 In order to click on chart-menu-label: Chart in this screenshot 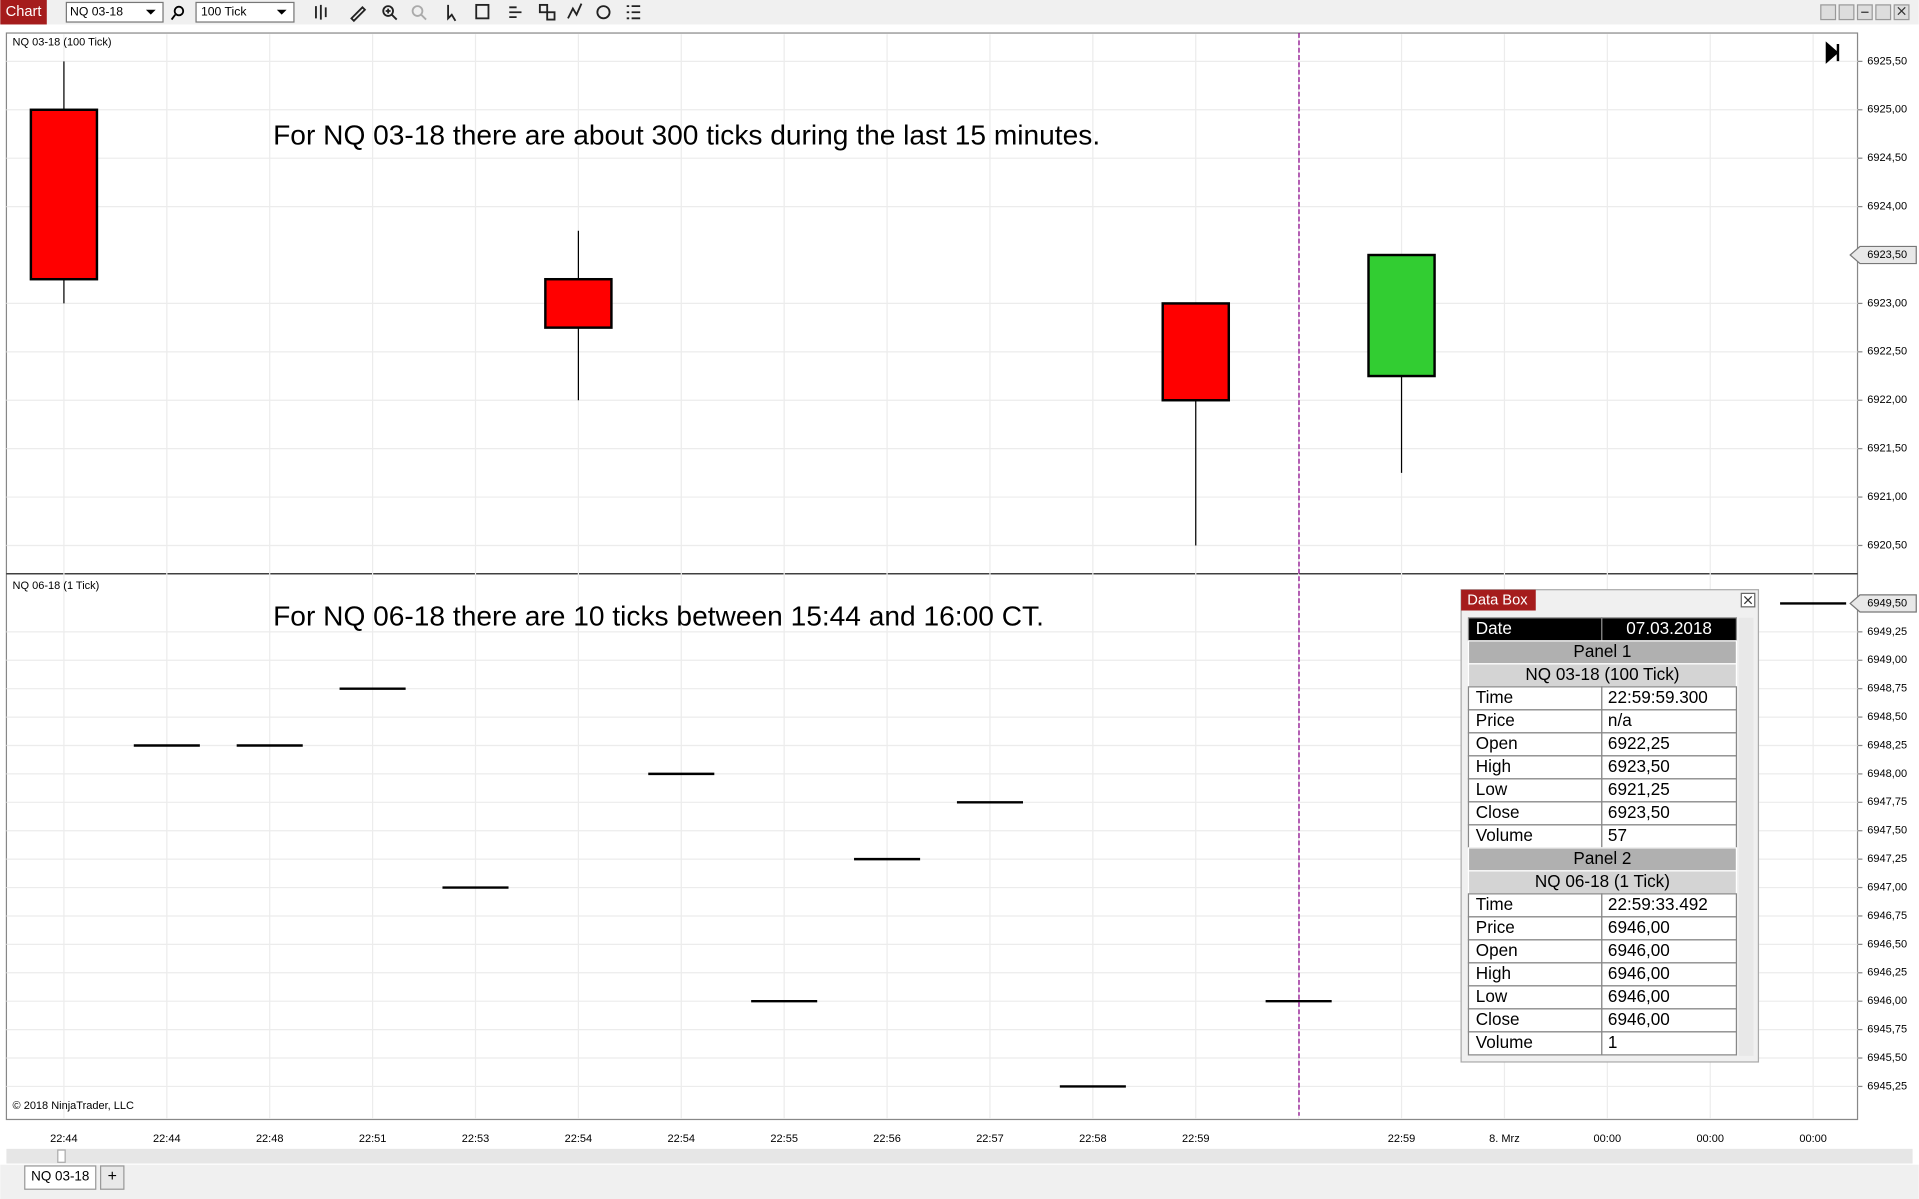, I will do `click(24, 12)`.